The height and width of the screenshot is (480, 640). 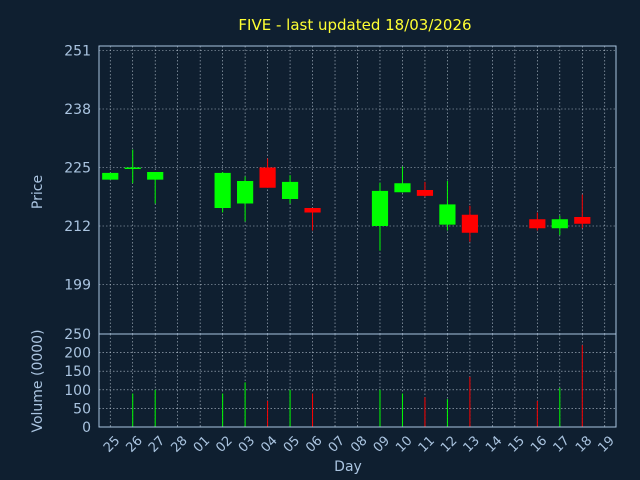 What do you see at coordinates (494, 444) in the screenshot?
I see `x-tick-label: 14` at bounding box center [494, 444].